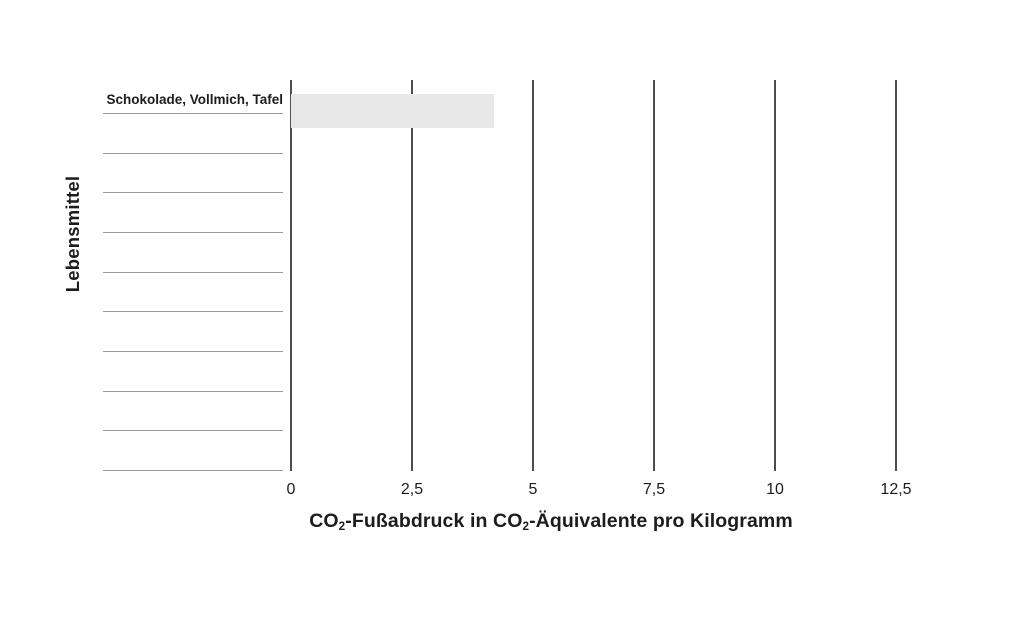 The width and height of the screenshot is (1024, 619). Describe the element at coordinates (533, 489) in the screenshot. I see `x-tick-label: 5` at that location.